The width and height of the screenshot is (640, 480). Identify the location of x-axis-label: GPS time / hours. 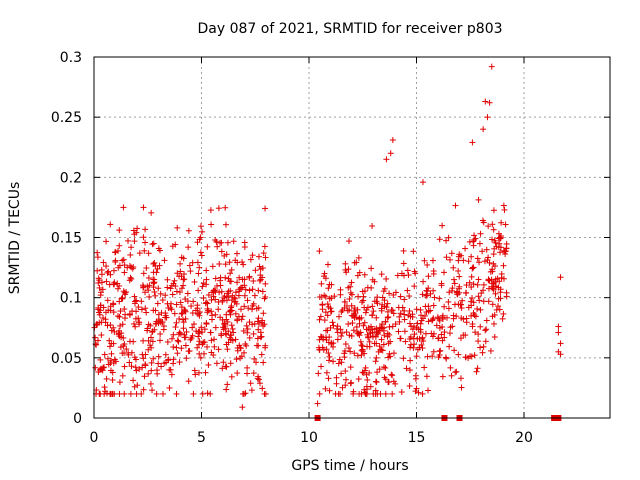
(349, 466).